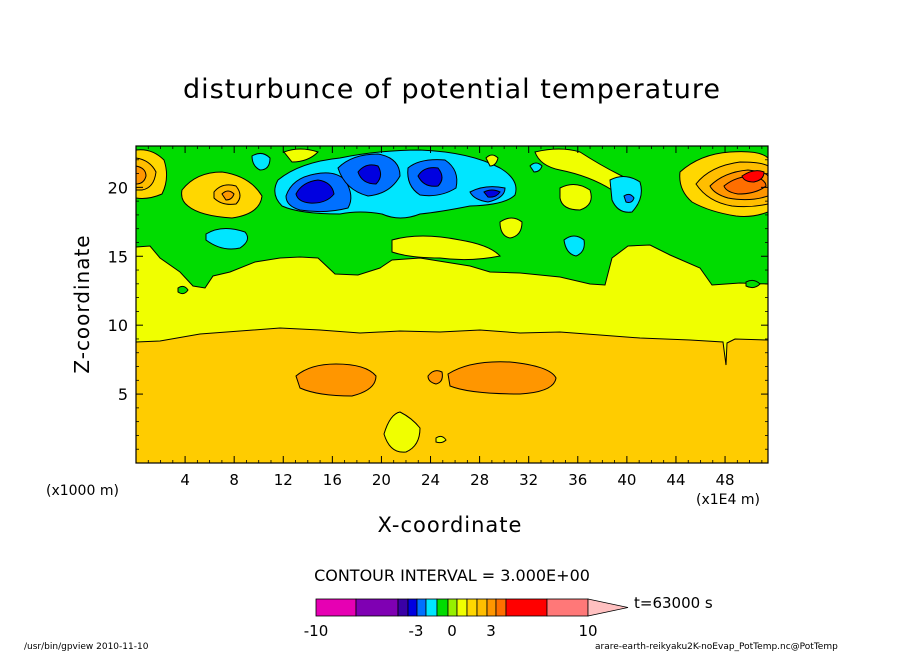  Describe the element at coordinates (479, 480) in the screenshot. I see `x-tick-label: 28` at that location.